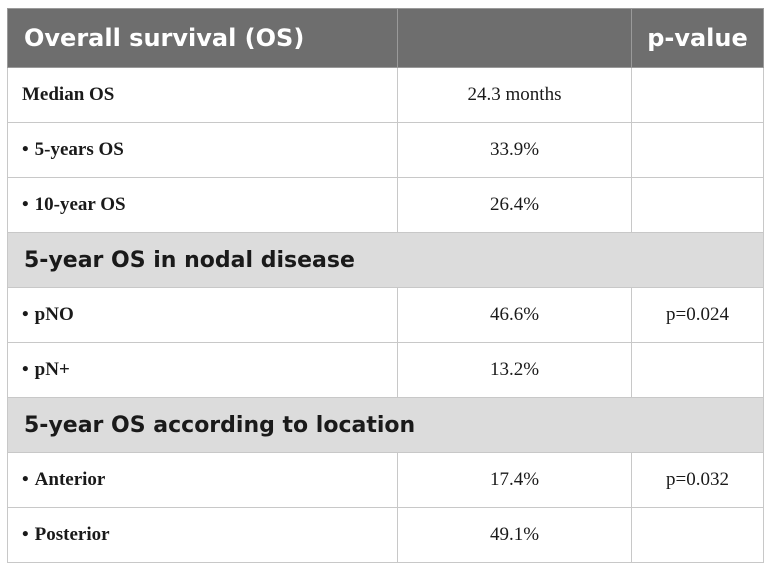 The height and width of the screenshot is (571, 772). What do you see at coordinates (514, 38) in the screenshot?
I see `header-value` at bounding box center [514, 38].